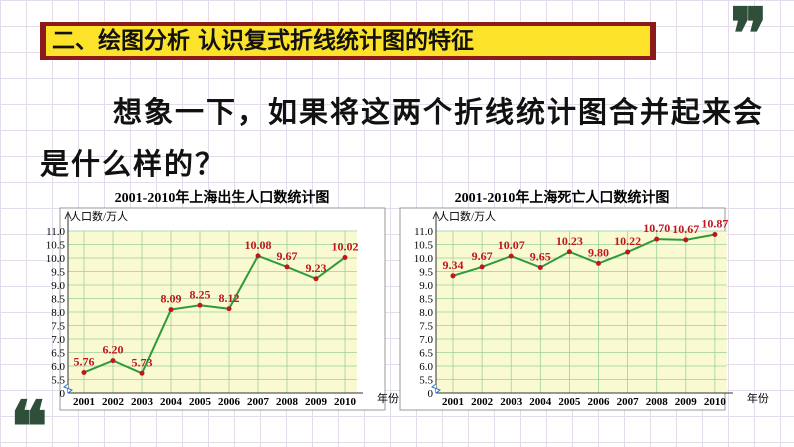 This screenshot has height=447, width=794. What do you see at coordinates (200, 294) in the screenshot?
I see `data-label: 8.25` at bounding box center [200, 294].